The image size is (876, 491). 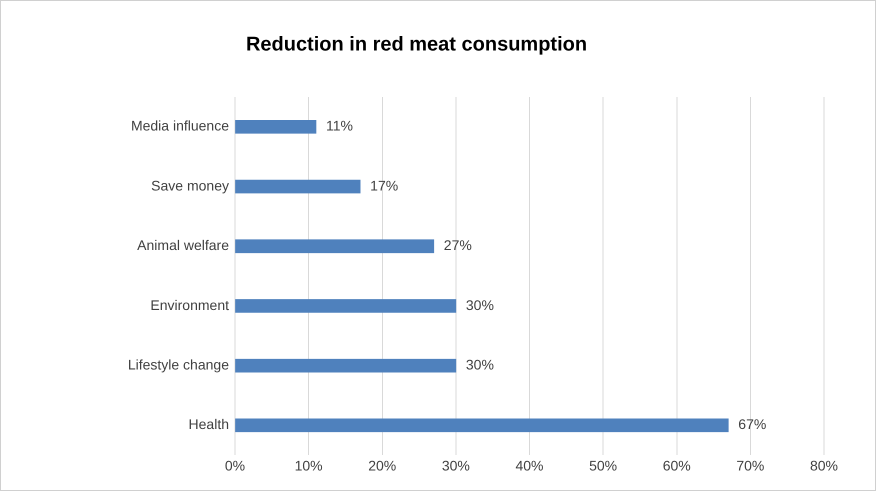 I want to click on x-tick-label: 50%, so click(x=603, y=465).